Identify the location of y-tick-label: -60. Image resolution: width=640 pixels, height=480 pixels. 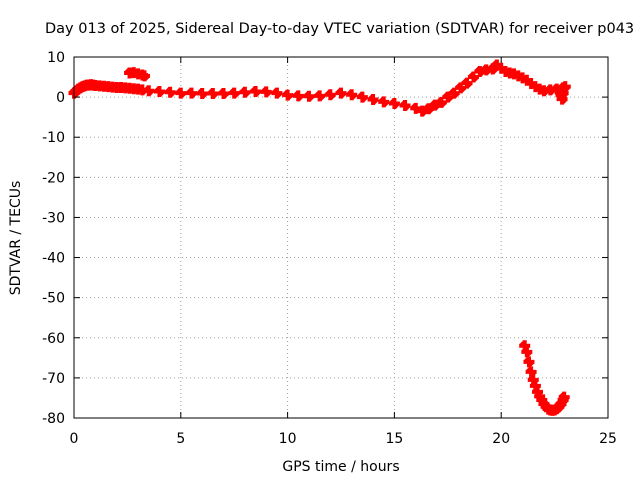
(53, 339).